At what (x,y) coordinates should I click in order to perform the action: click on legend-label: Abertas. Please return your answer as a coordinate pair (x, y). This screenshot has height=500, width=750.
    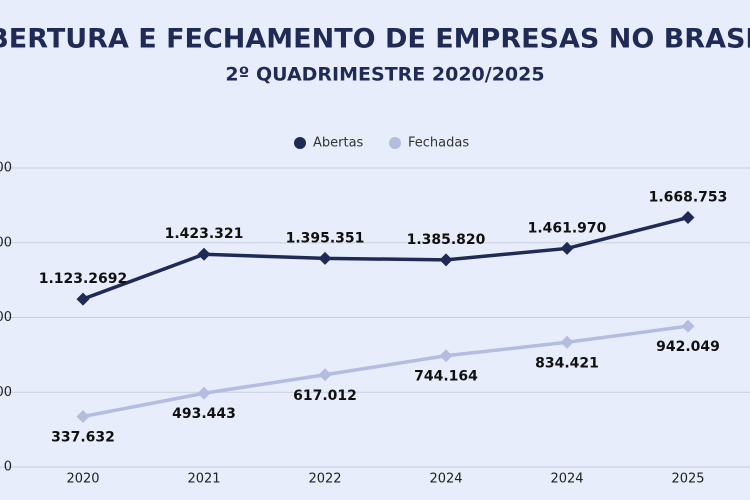
    Looking at the image, I should click on (338, 143).